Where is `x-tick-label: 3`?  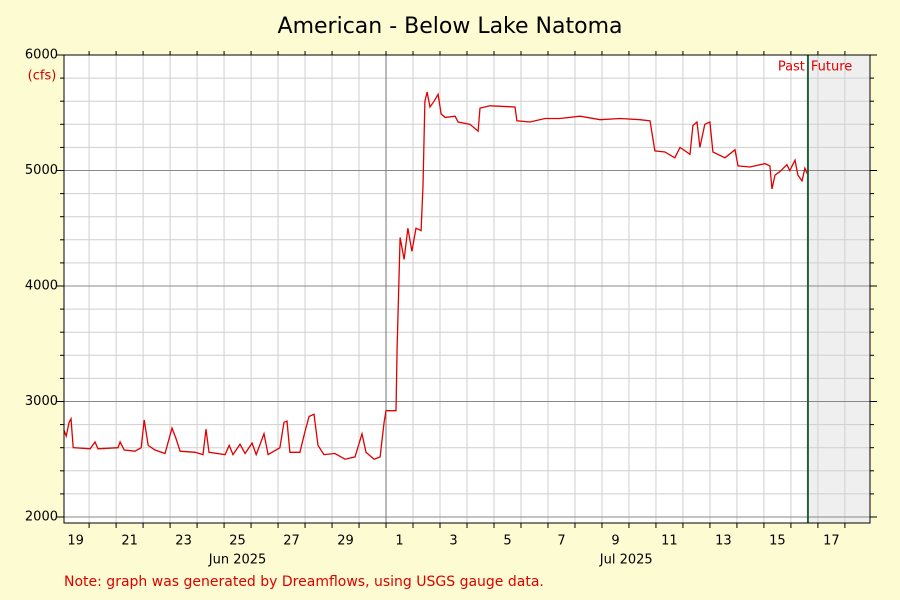 x-tick-label: 3 is located at coordinates (453, 541).